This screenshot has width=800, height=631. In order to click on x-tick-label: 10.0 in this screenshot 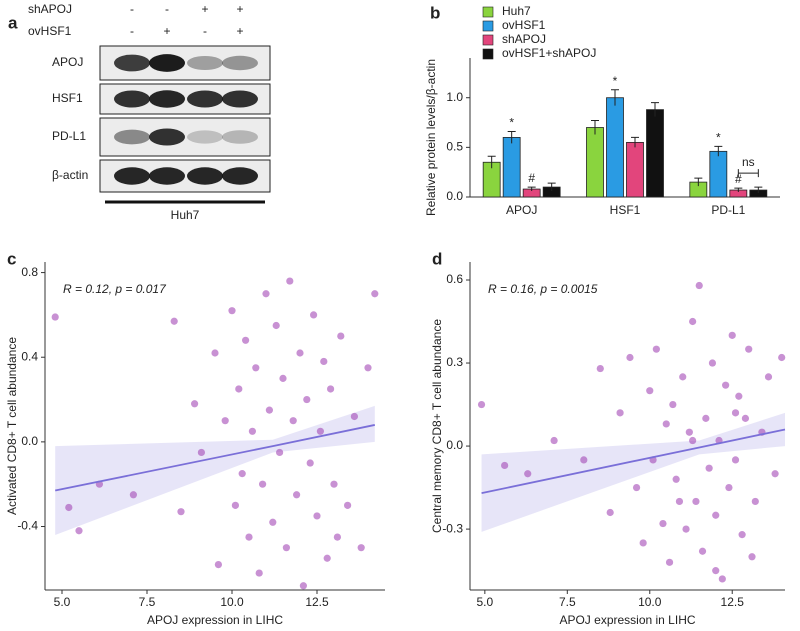, I will do `click(232, 602)`.